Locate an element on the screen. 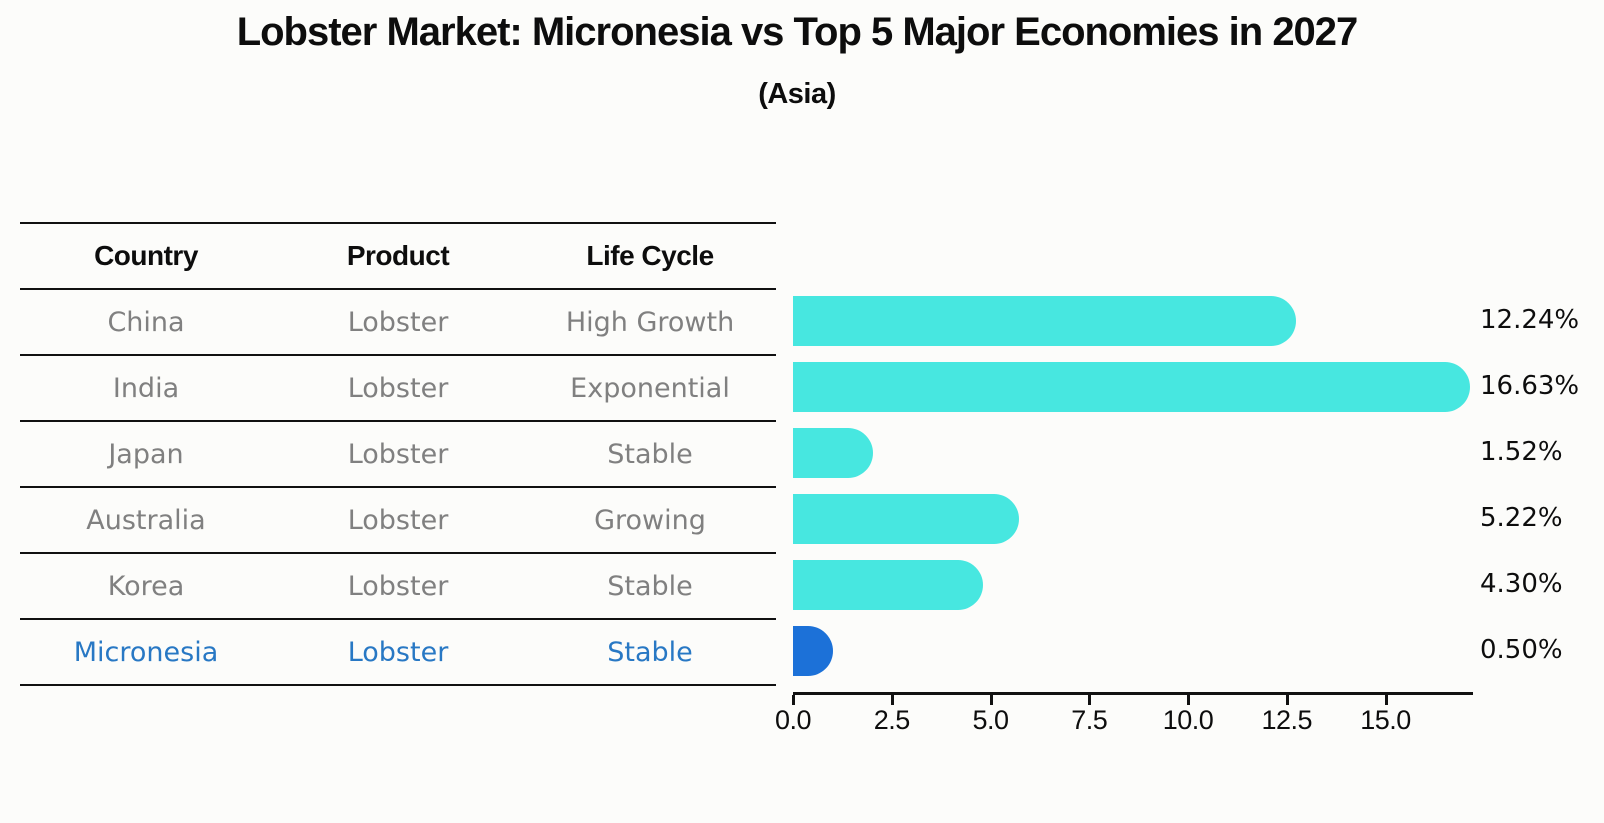 The height and width of the screenshot is (823, 1604). table-cell-country: Korea is located at coordinates (146, 586).